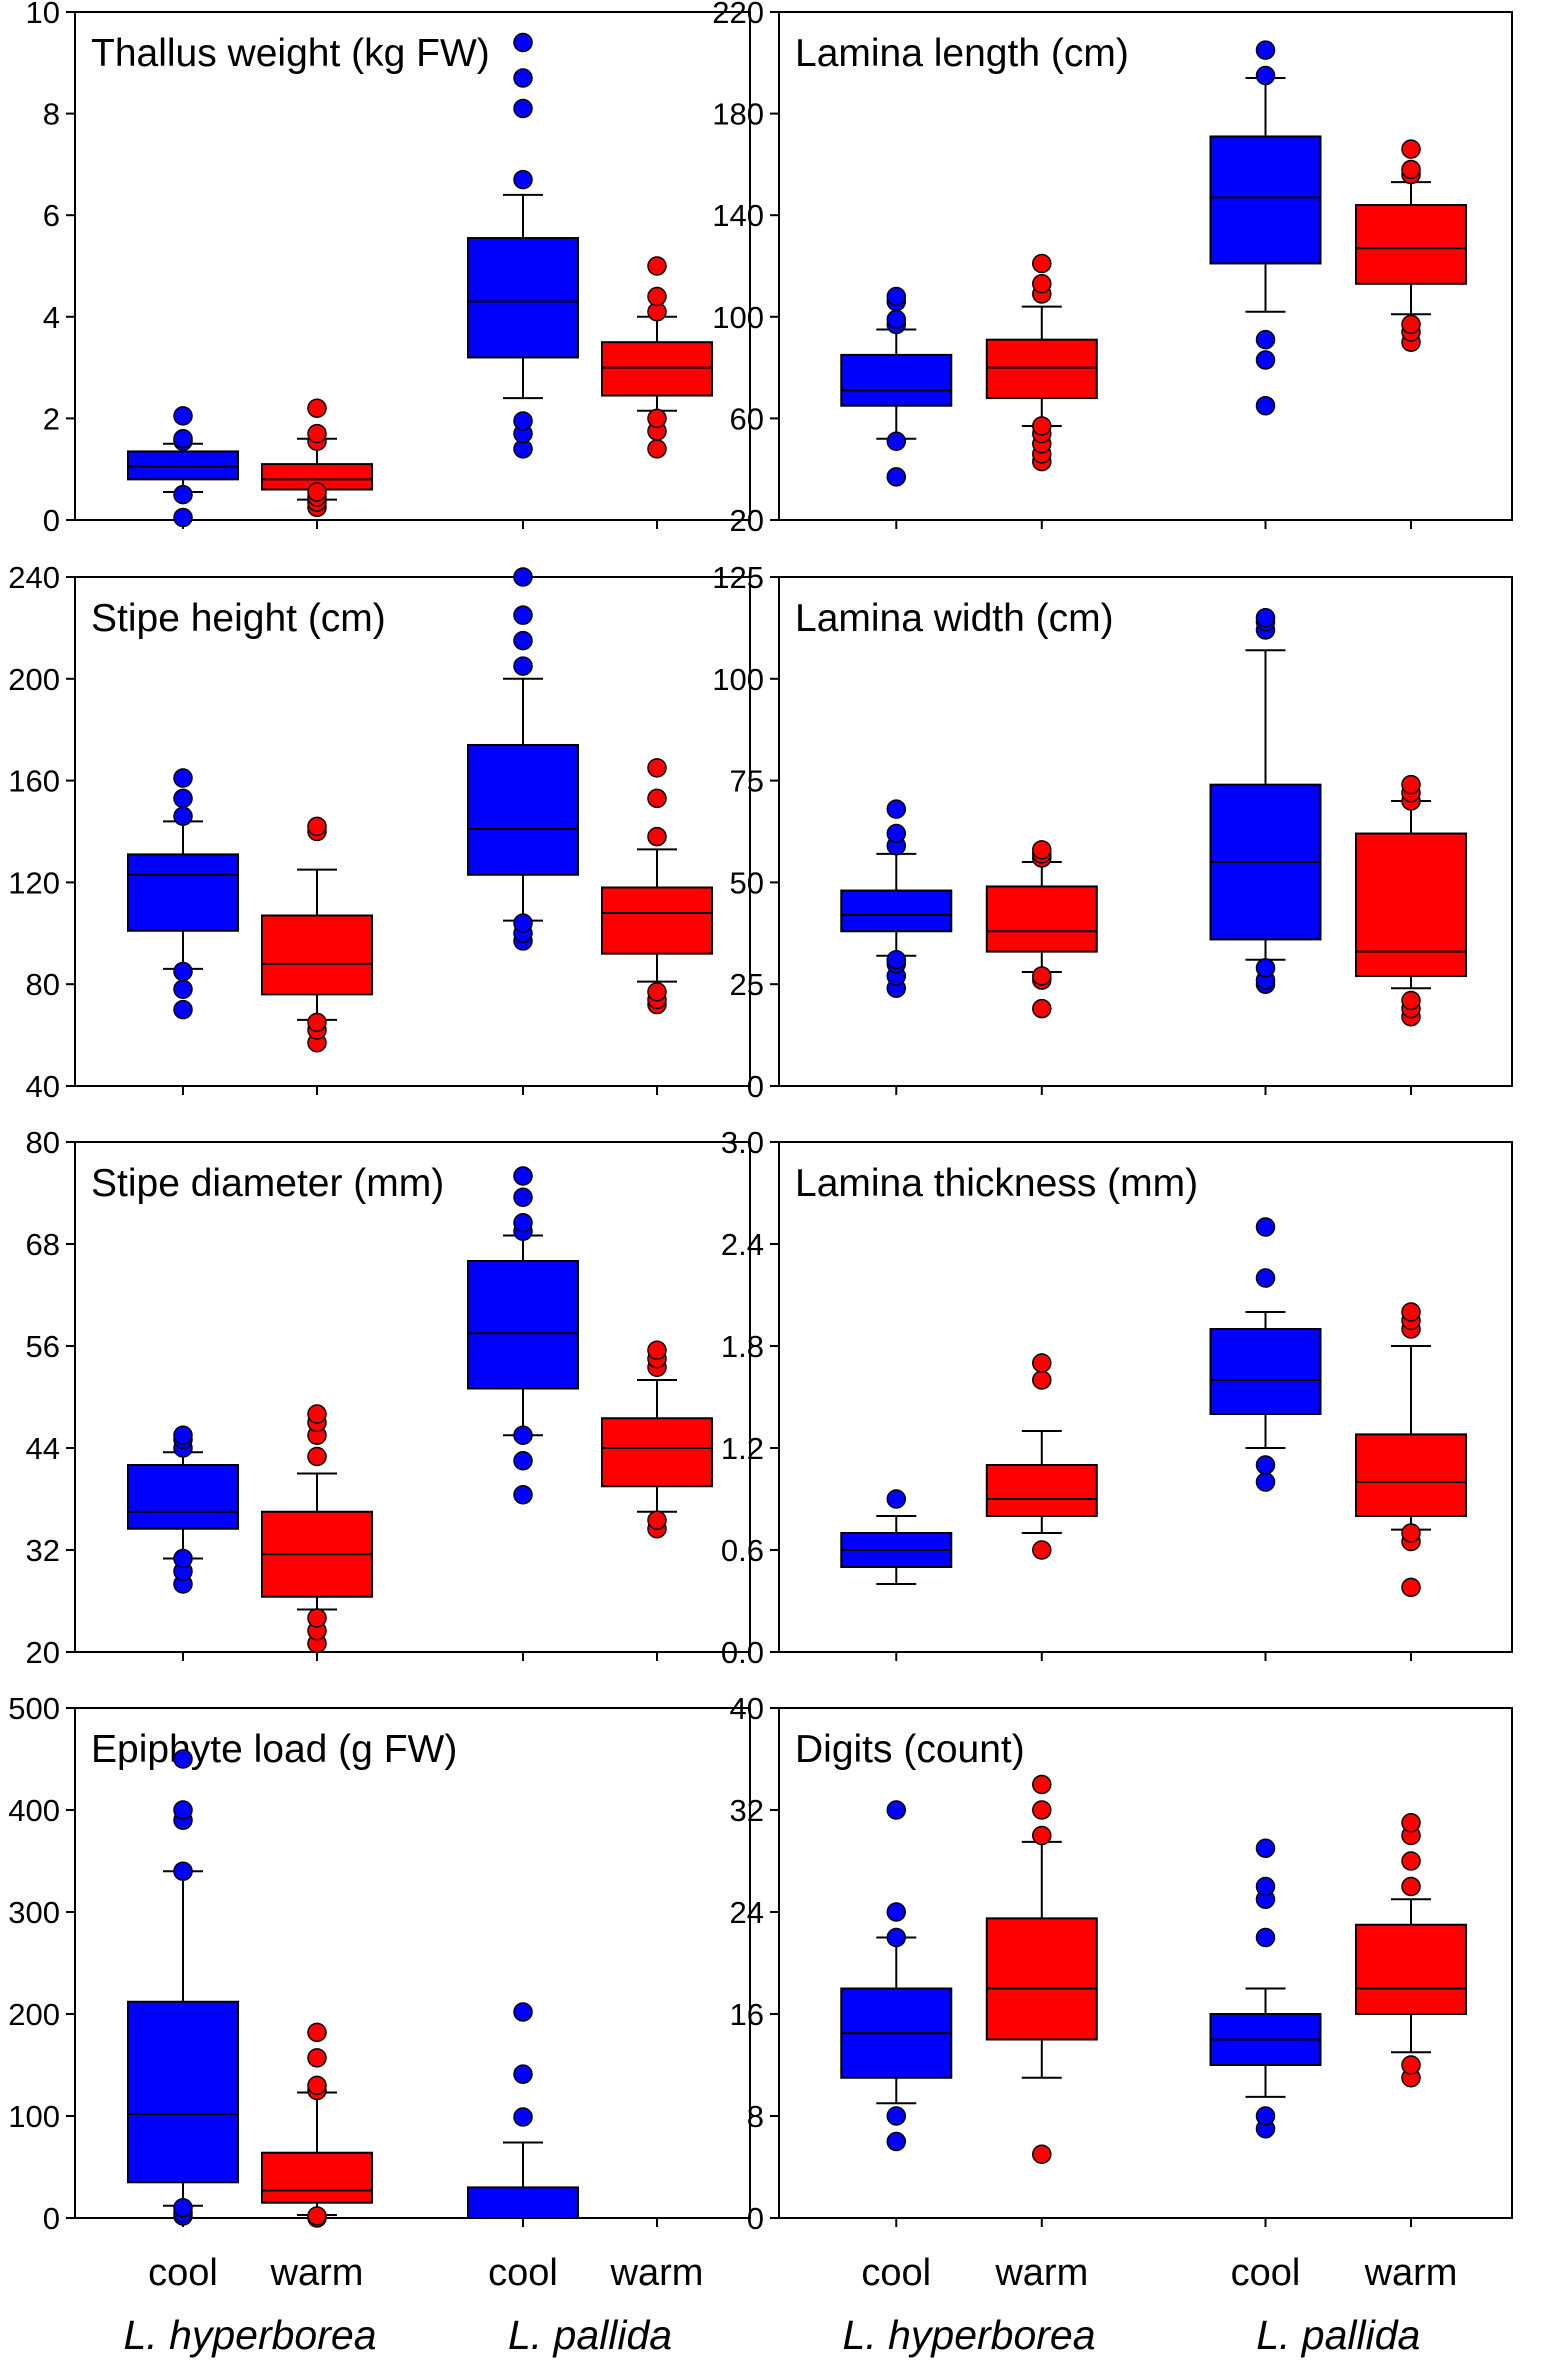  Describe the element at coordinates (742, 1652) in the screenshot. I see `y-tick-label: 0.0` at that location.